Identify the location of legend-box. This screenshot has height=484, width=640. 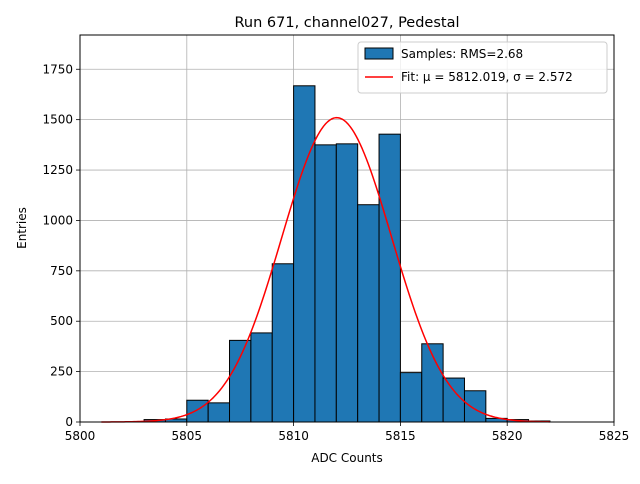
(482, 67).